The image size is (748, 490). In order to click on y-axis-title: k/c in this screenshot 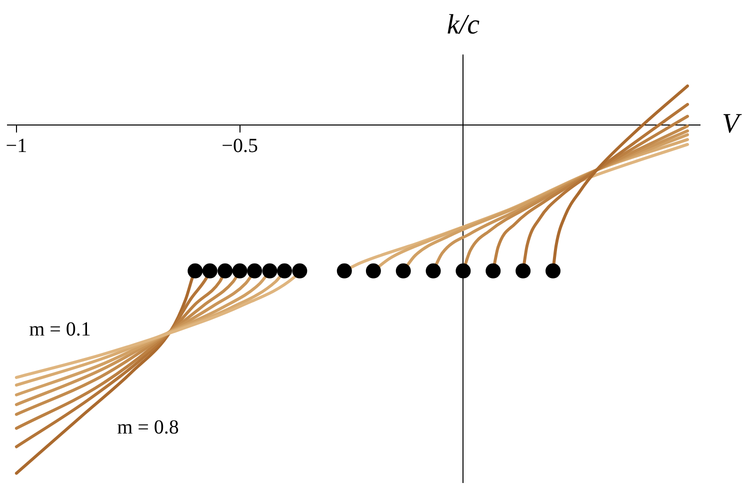, I will do `click(463, 24)`.